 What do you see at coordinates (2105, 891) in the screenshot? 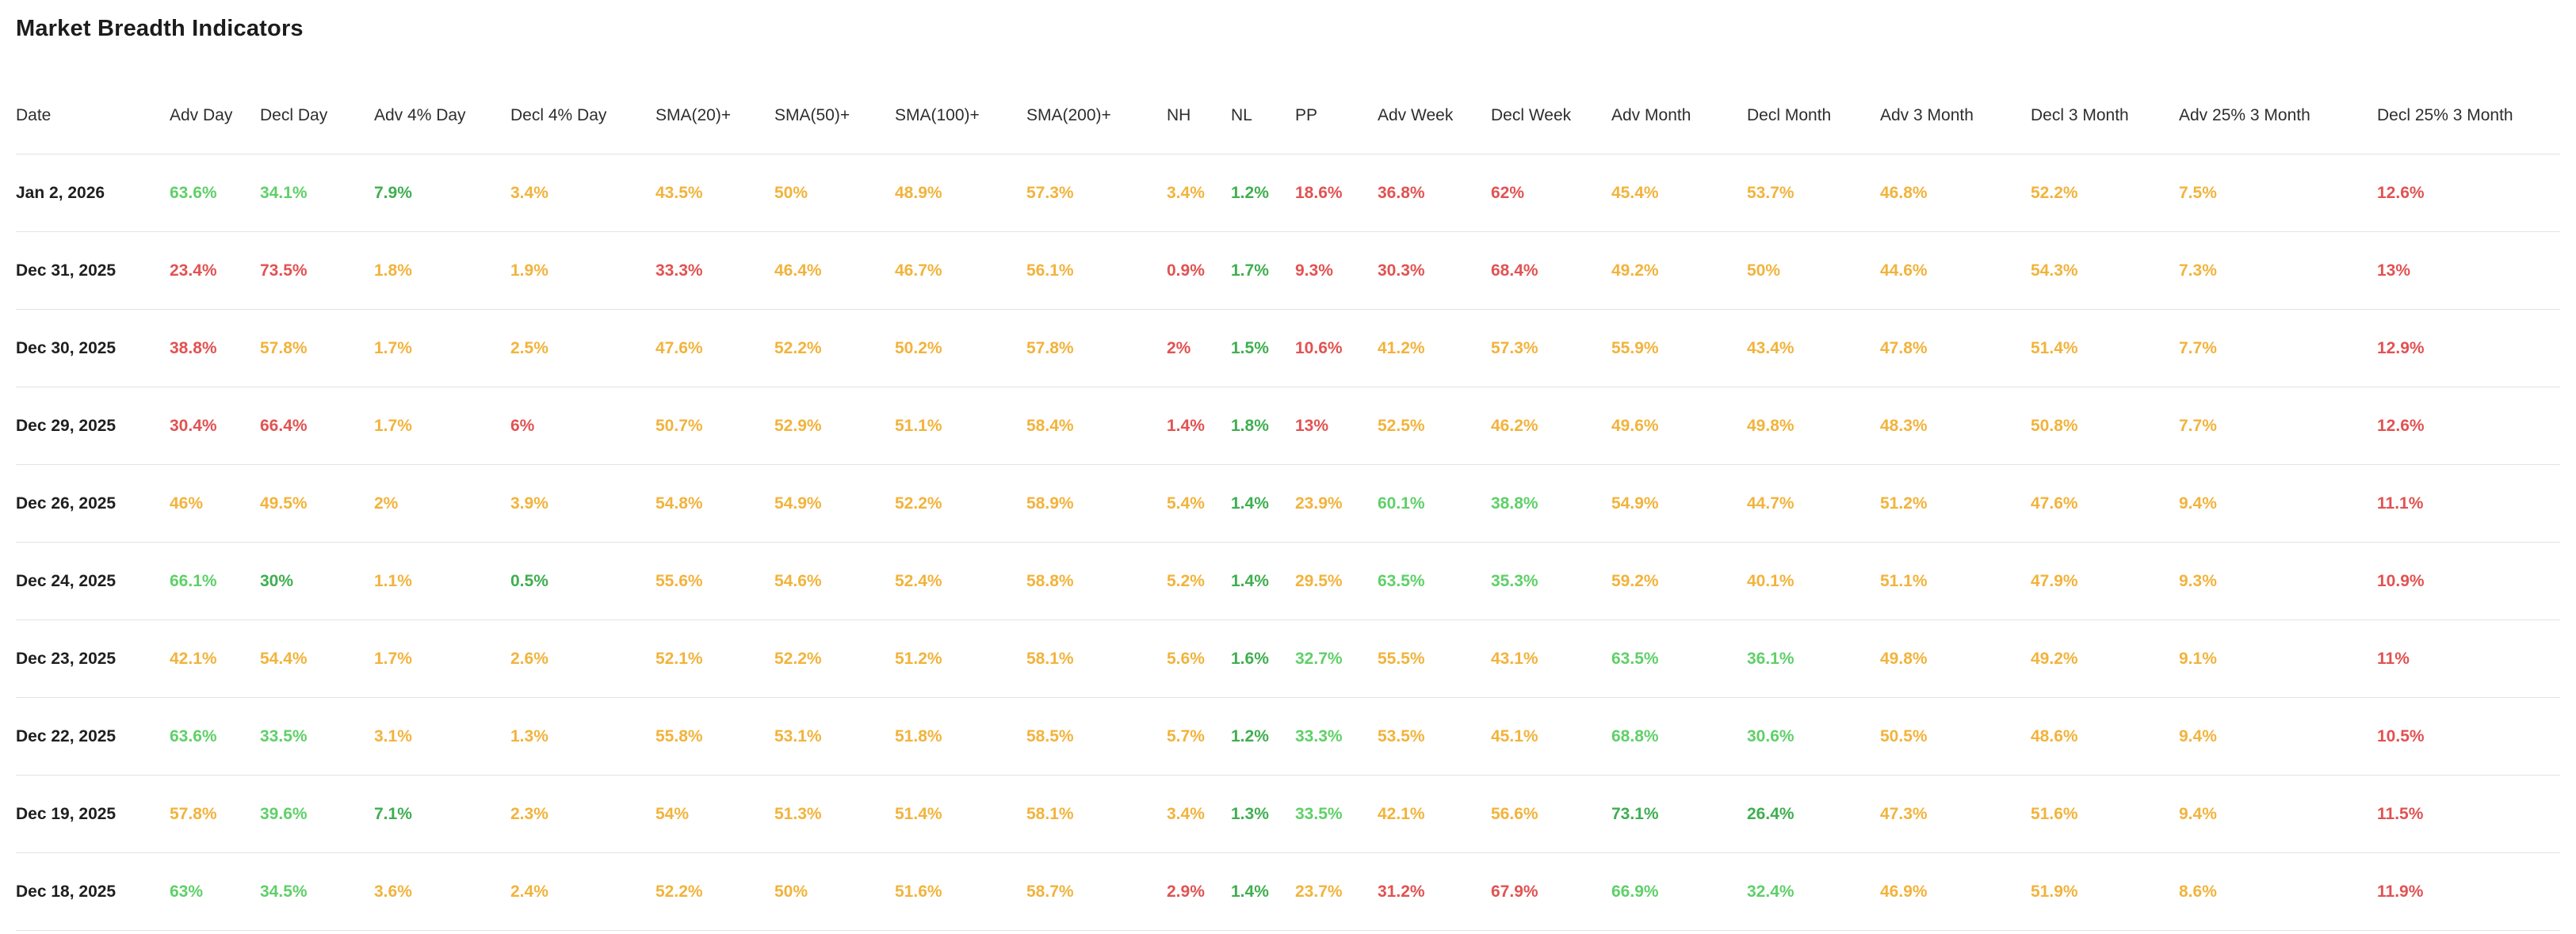
I see `value-cell: 51.9%` at bounding box center [2105, 891].